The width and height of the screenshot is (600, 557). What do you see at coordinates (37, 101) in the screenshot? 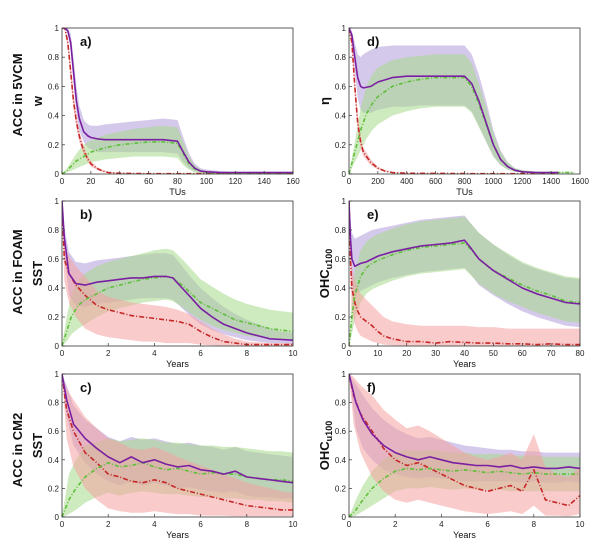
I see `y-axis-label: w` at bounding box center [37, 101].